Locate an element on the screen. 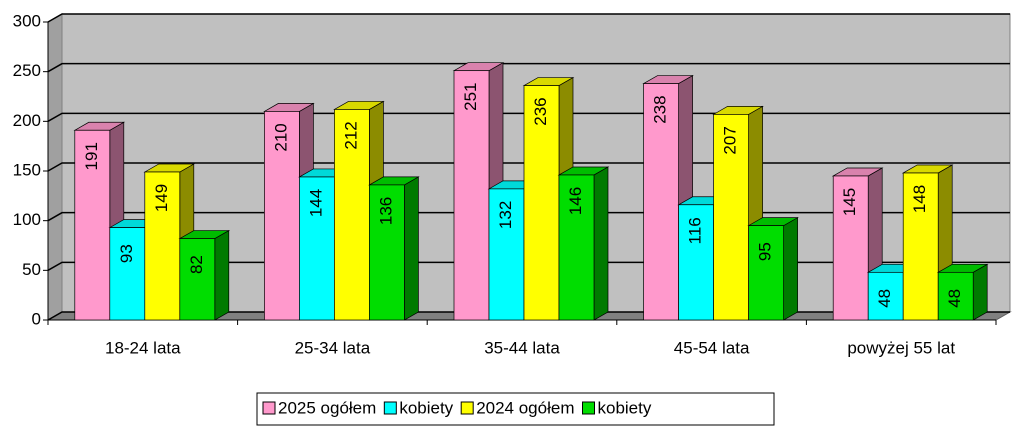  y-tick-label: 50 is located at coordinates (31, 269).